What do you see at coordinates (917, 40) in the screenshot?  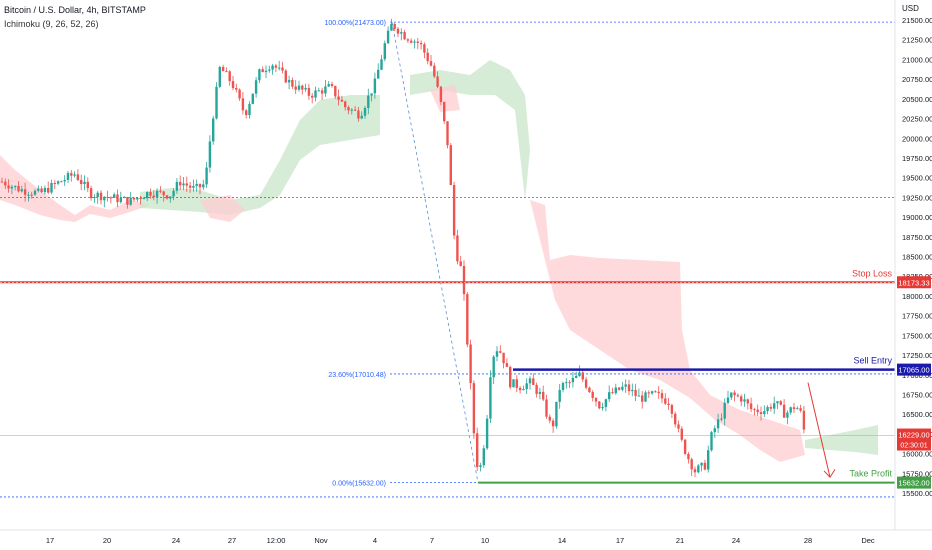 I see `y-tick-label: 21250.00` at bounding box center [917, 40].